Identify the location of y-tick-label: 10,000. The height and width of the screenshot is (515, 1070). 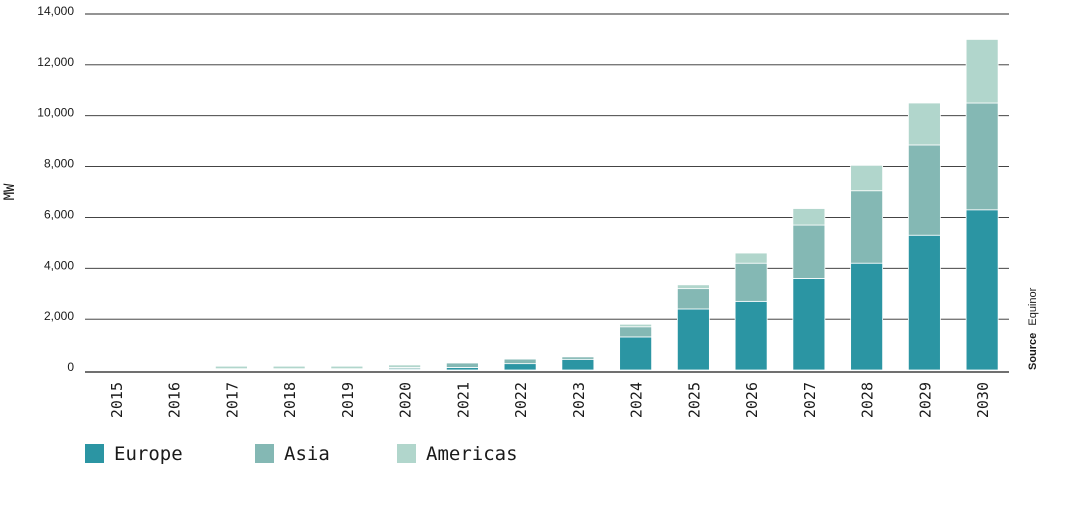
(55, 113).